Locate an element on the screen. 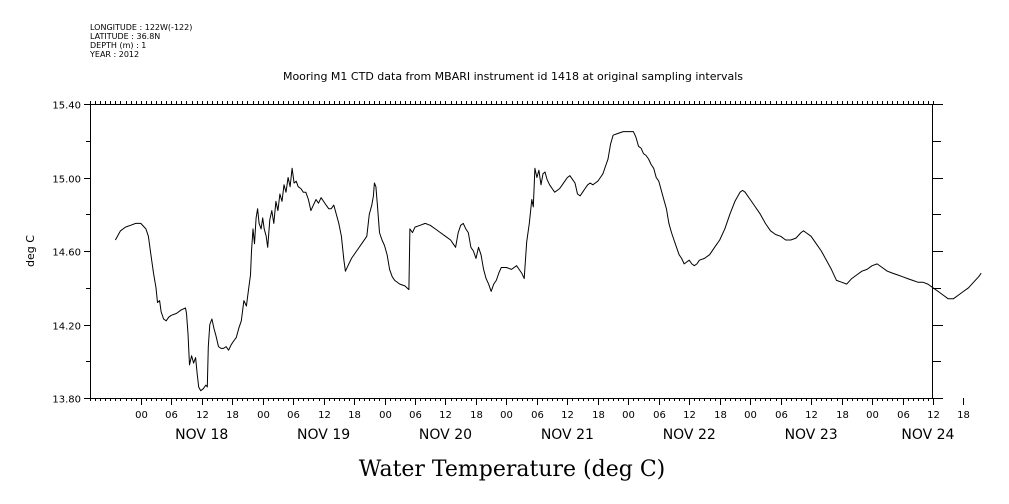  x-axis-label: Water Temperature (deg C) is located at coordinates (512, 469).